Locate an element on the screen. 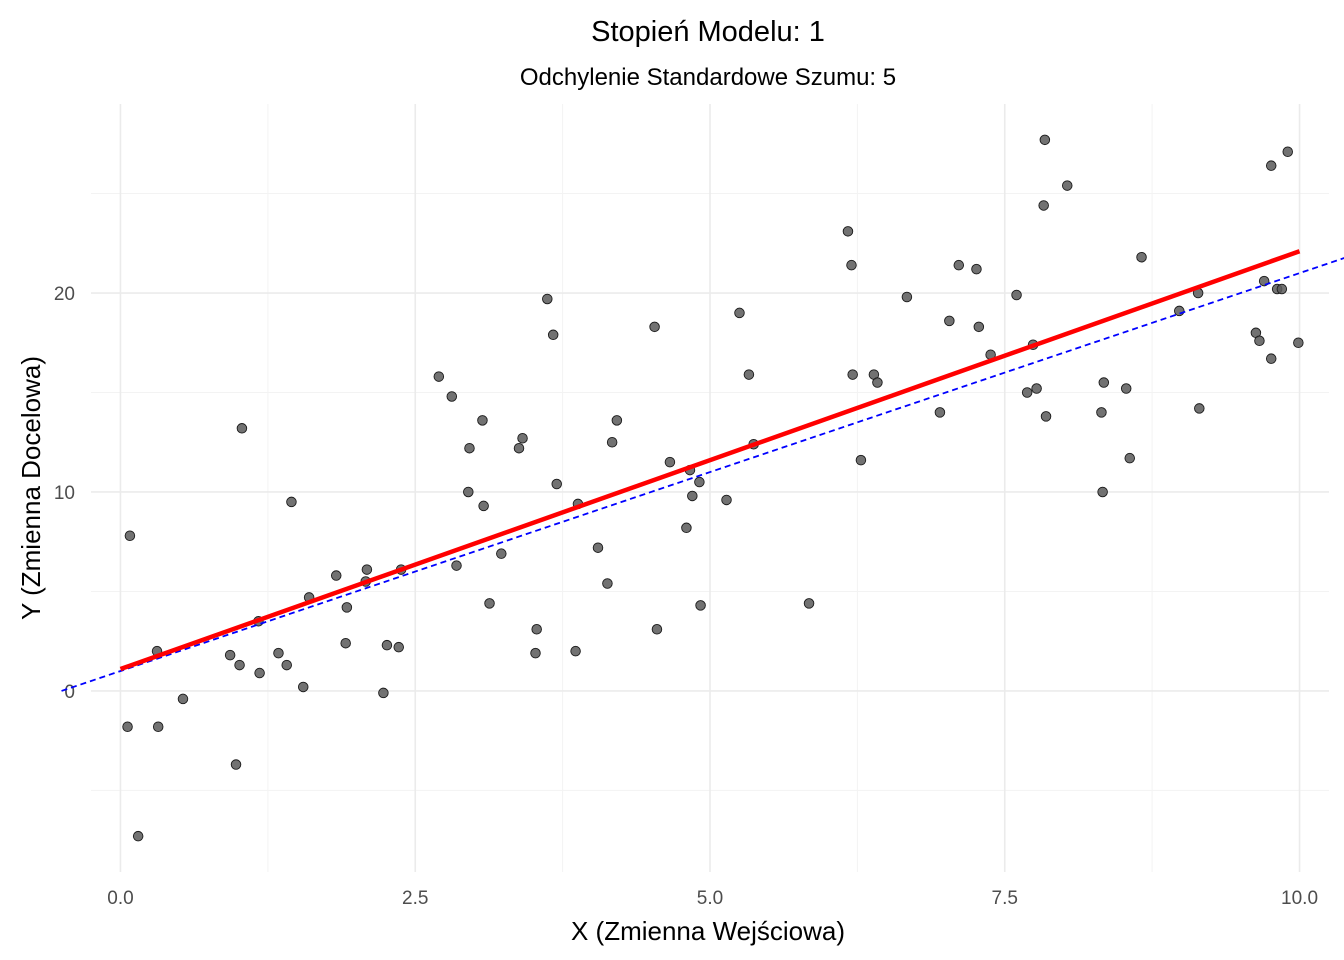 This screenshot has width=1344, height=960. x-axis-ticks: 0.0 2.5 5.0 7.5 10.0 is located at coordinates (712, 898).